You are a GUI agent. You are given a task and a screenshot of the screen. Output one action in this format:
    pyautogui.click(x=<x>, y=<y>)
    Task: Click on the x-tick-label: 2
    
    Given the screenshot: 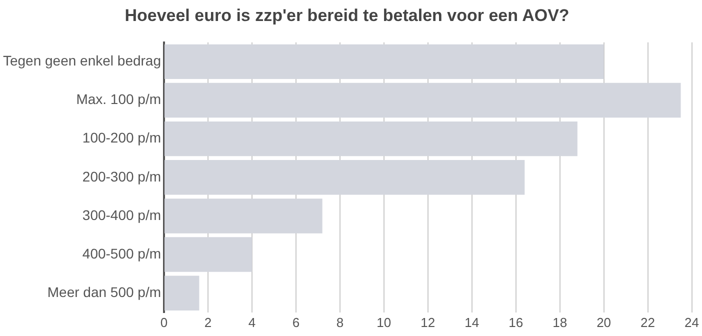 What is the action you would take?
    pyautogui.click(x=208, y=322)
    